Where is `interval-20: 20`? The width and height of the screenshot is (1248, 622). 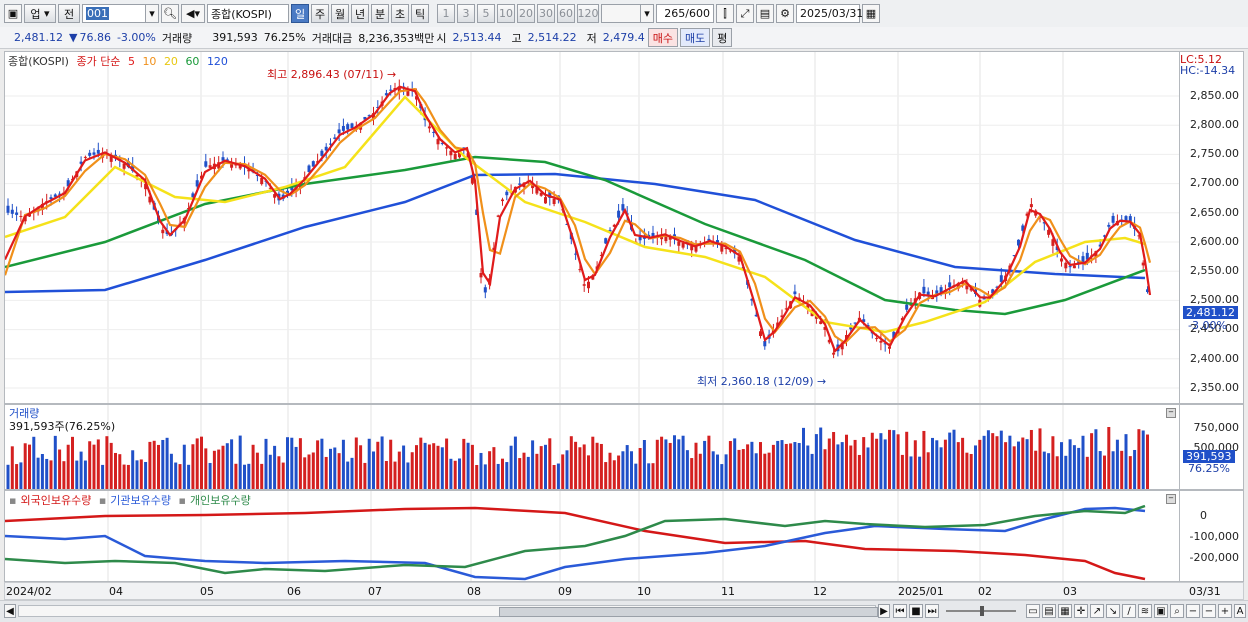 interval-20: 20 is located at coordinates (526, 13).